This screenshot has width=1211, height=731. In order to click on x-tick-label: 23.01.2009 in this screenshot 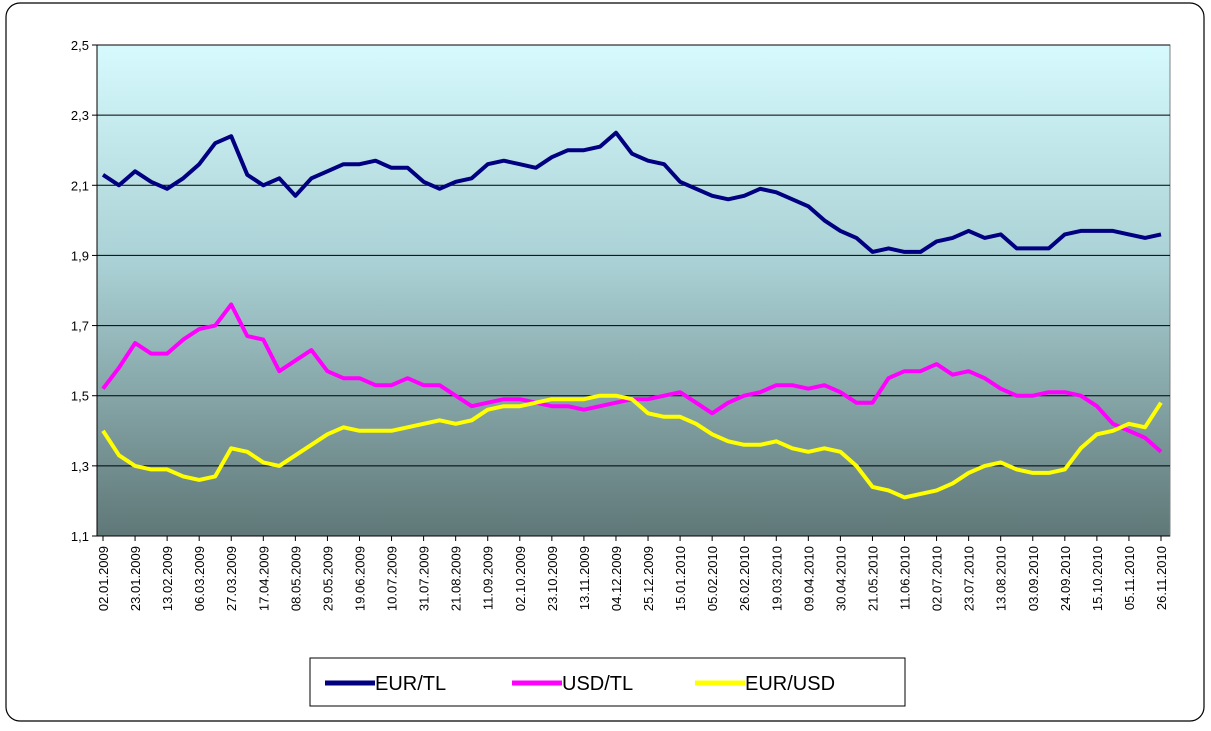, I will do `click(135, 578)`.